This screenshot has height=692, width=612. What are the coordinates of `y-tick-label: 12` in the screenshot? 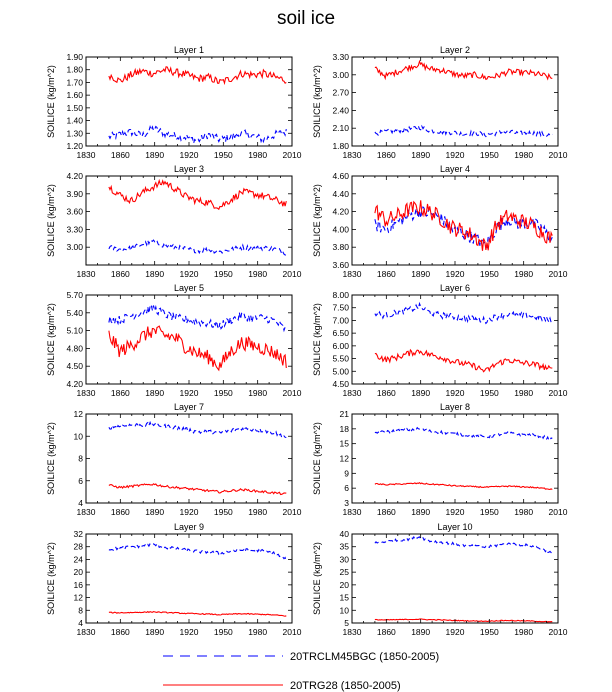 It's located at (79, 414).